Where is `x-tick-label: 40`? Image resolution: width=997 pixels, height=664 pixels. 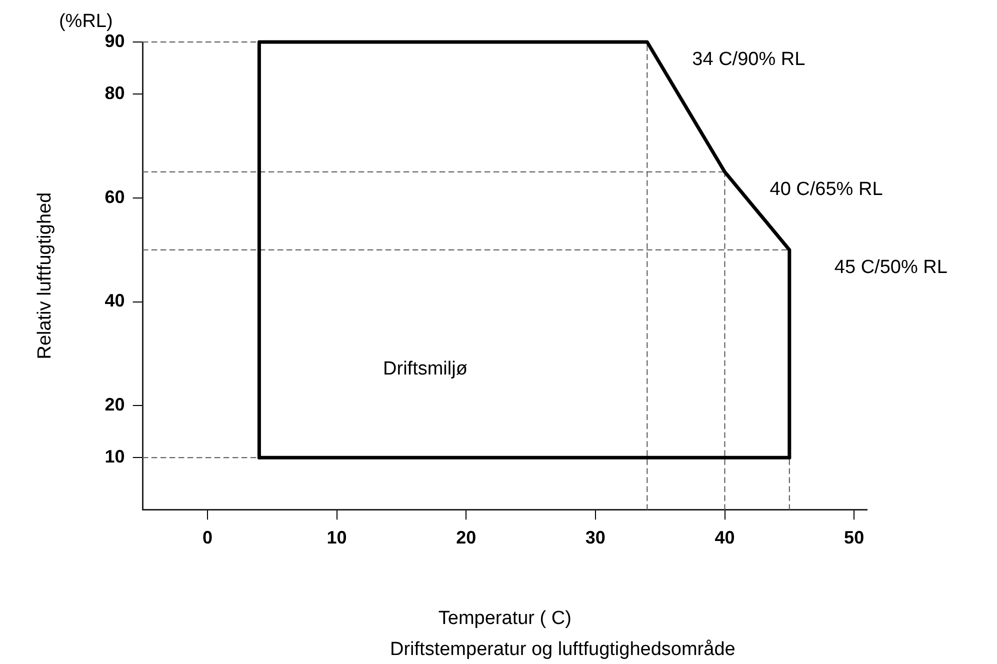
x-tick-label: 40 is located at coordinates (724, 537).